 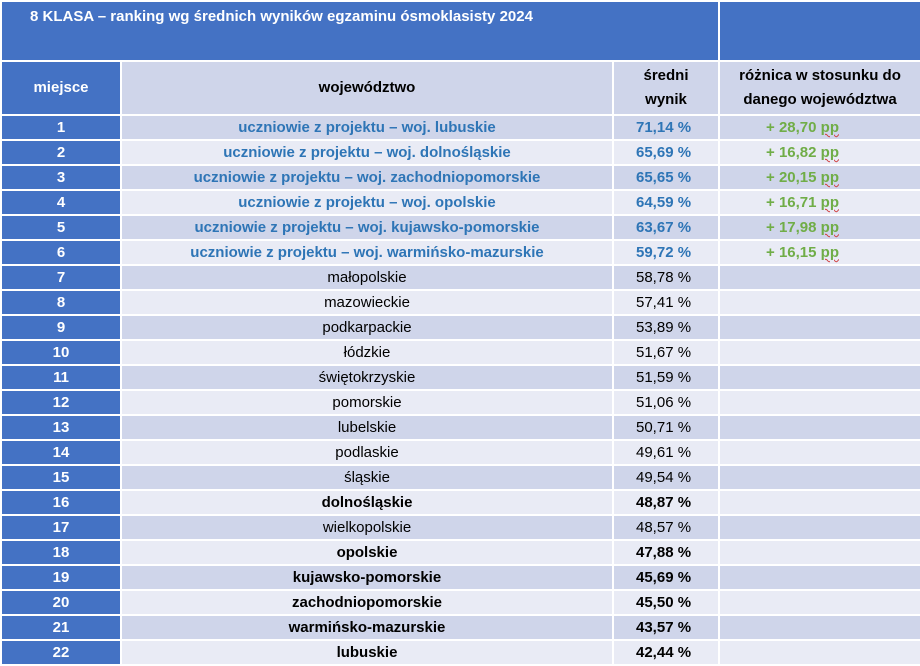 What do you see at coordinates (367, 652) in the screenshot?
I see `region-cell: lubuskie` at bounding box center [367, 652].